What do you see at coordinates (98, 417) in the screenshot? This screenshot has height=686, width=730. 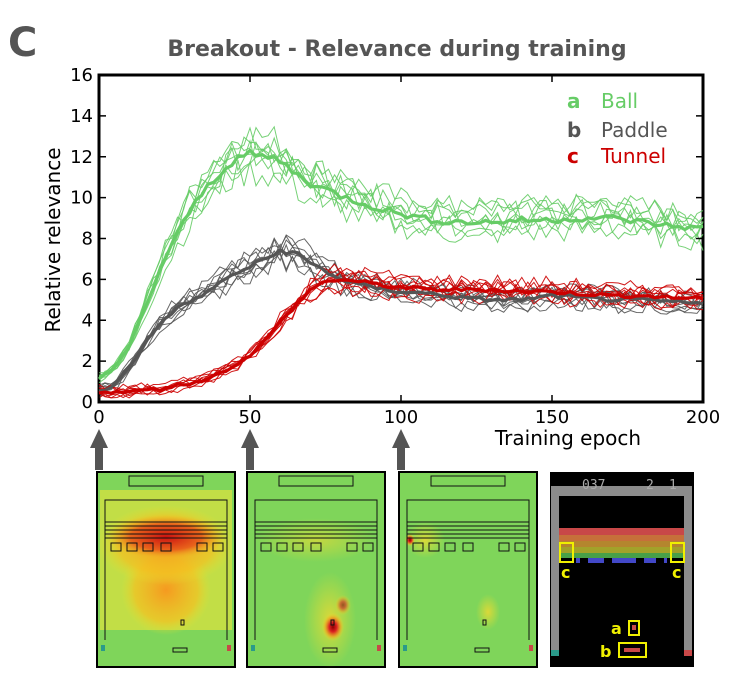 I see `x-tick-label: 0` at bounding box center [98, 417].